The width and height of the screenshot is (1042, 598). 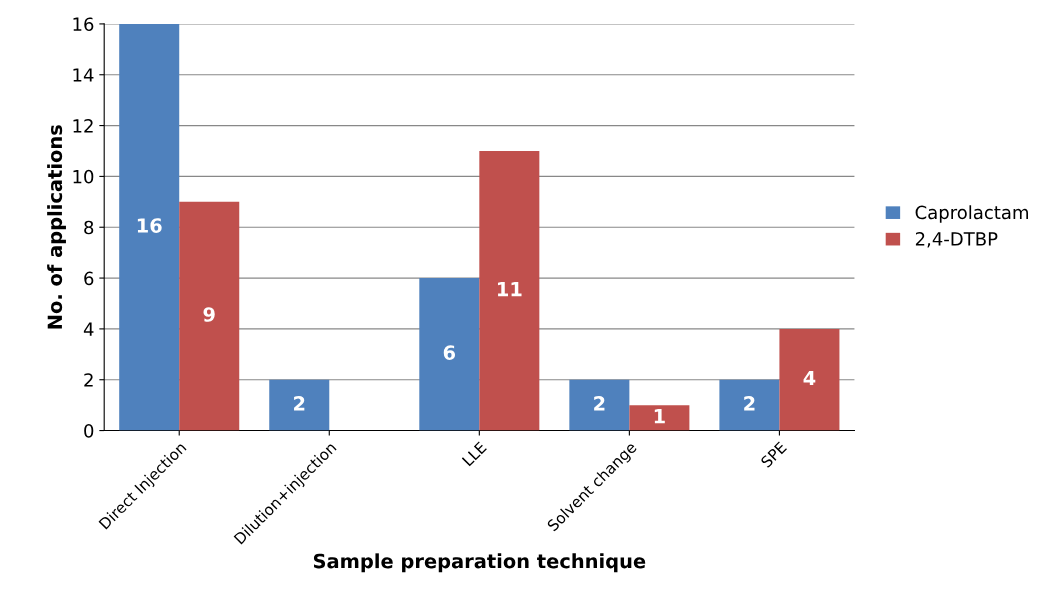 I want to click on y-tick-label: 10, so click(x=83, y=176).